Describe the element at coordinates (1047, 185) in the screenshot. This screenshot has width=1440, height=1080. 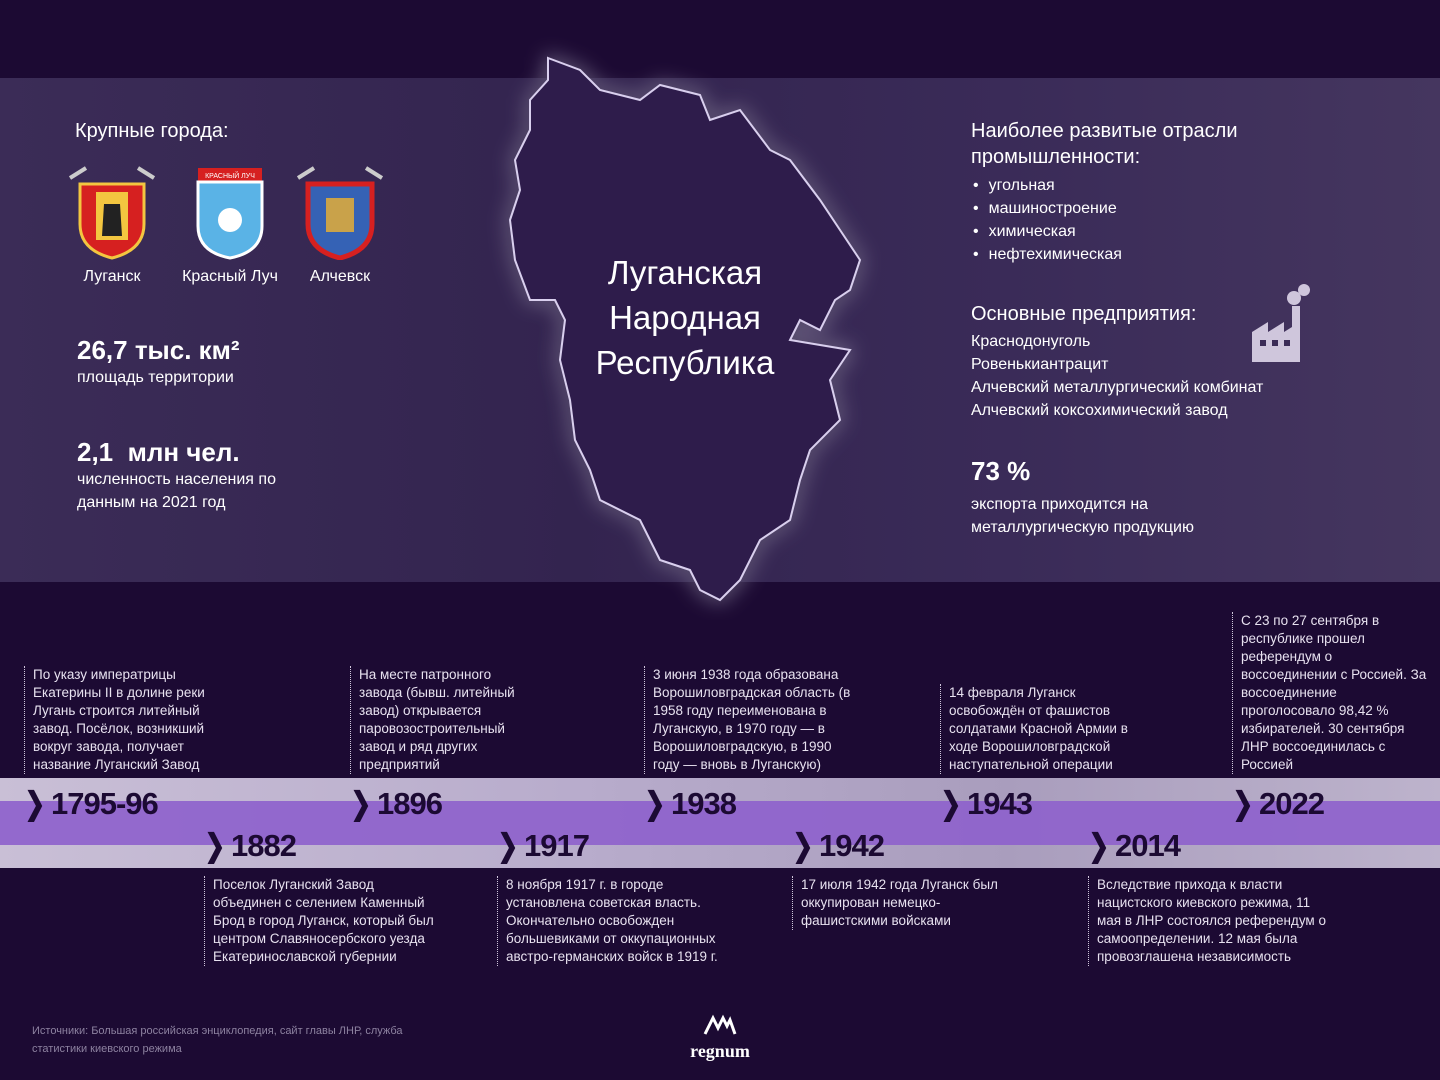
I see `industry-item: угольная` at that location.